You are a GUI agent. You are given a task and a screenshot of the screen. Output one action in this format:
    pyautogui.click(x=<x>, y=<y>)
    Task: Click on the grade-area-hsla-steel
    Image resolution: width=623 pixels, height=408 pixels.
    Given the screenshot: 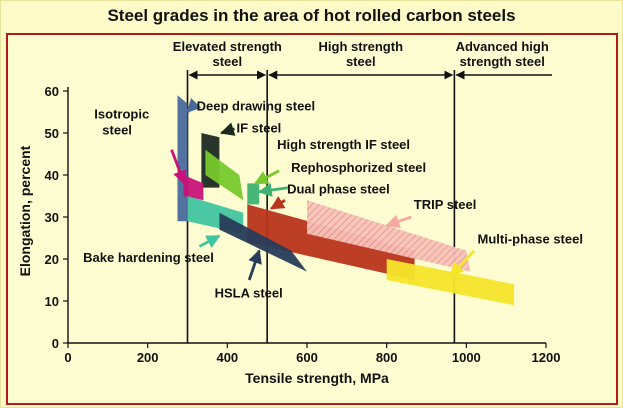 What is the action you would take?
    pyautogui.click(x=263, y=242)
    